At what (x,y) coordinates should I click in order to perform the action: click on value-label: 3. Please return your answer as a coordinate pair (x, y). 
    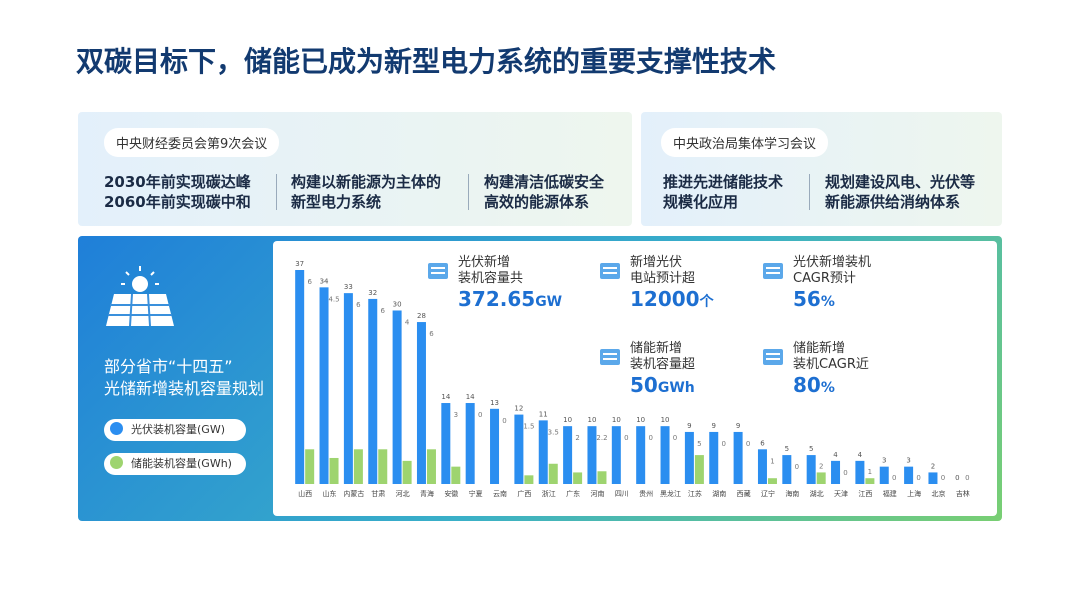
    Looking at the image, I should click on (908, 461).